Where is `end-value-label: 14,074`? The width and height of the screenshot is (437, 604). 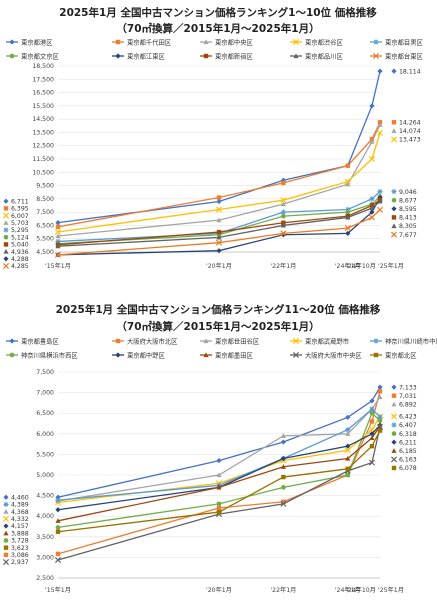 end-value-label: 14,074 is located at coordinates (410, 131).